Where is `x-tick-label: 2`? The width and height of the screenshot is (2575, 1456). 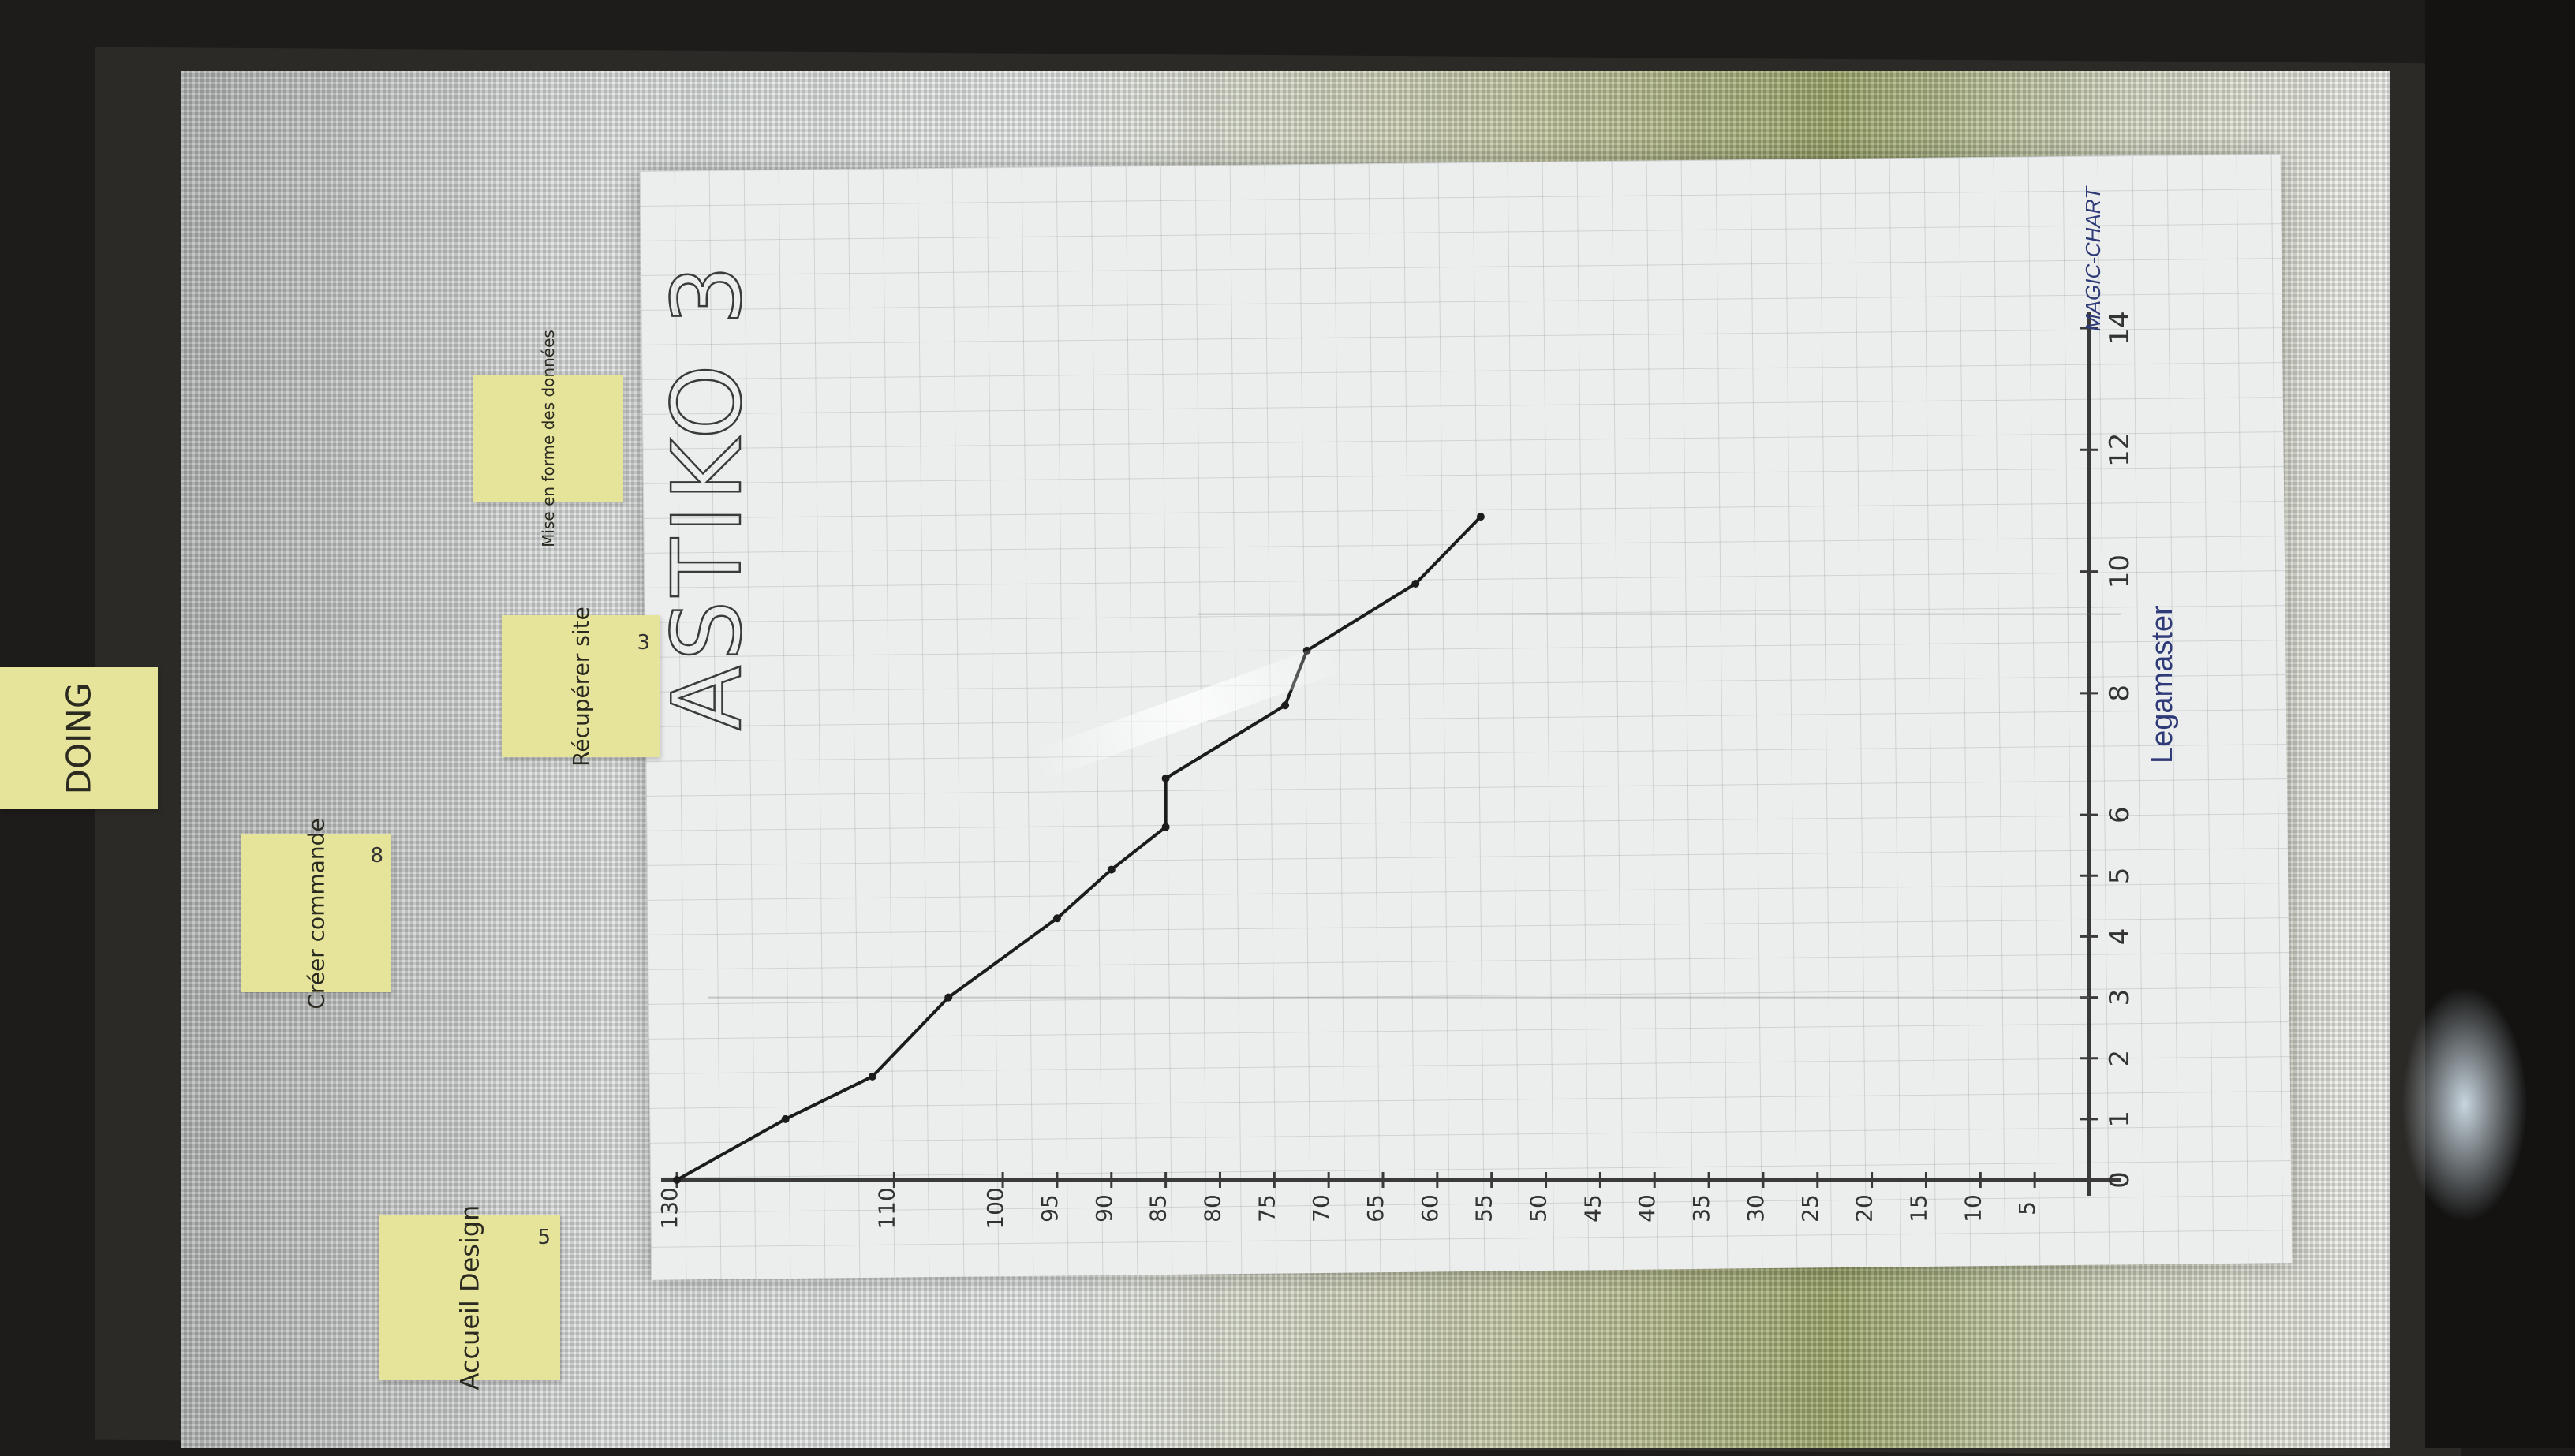
x-tick-label: 2 is located at coordinates (2120, 1058).